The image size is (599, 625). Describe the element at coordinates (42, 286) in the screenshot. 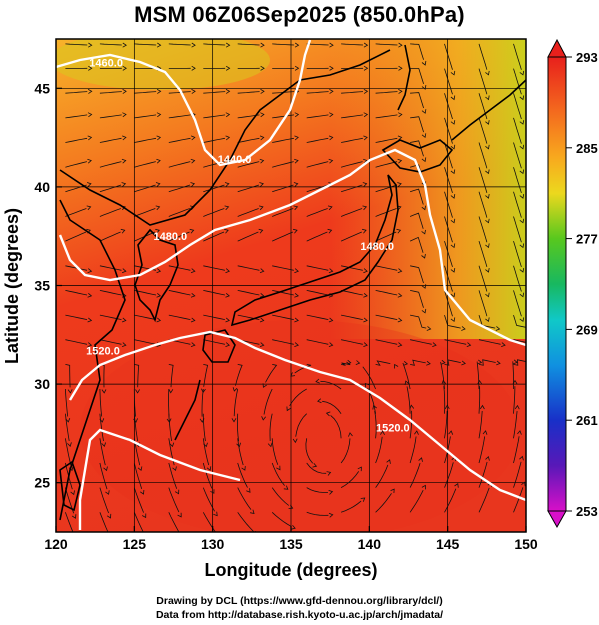

I see `y-tick-label: 35` at that location.